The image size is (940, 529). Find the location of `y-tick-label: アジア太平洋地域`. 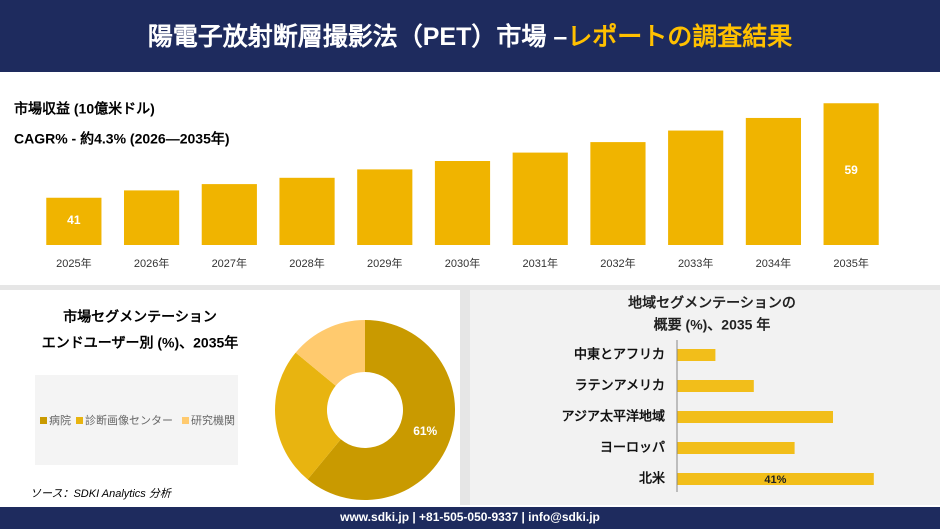

y-tick-label: アジア太平洋地域 is located at coordinates (613, 415).